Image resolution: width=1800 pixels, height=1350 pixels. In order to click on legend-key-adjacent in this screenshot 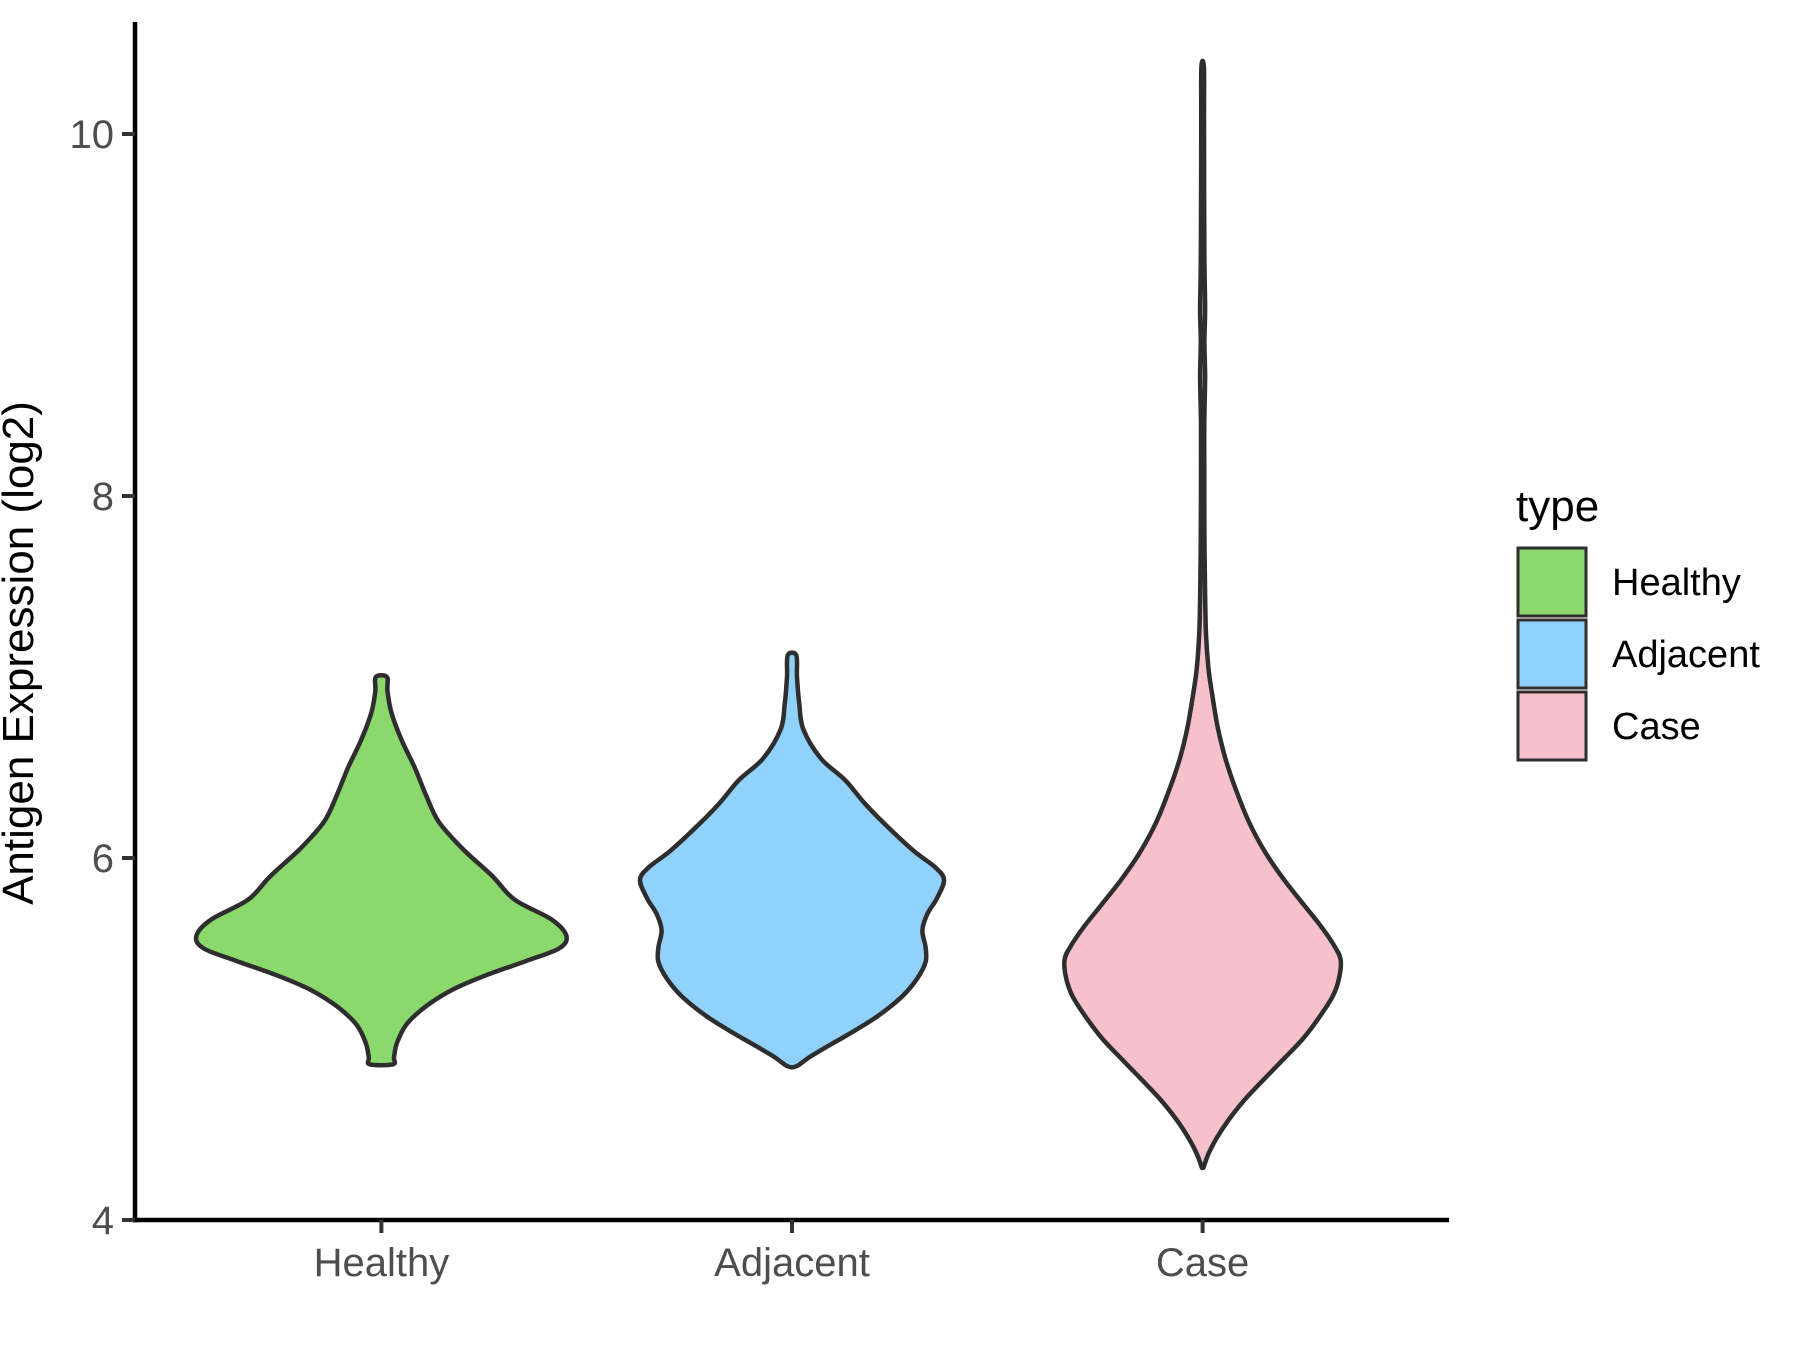, I will do `click(1552, 654)`.